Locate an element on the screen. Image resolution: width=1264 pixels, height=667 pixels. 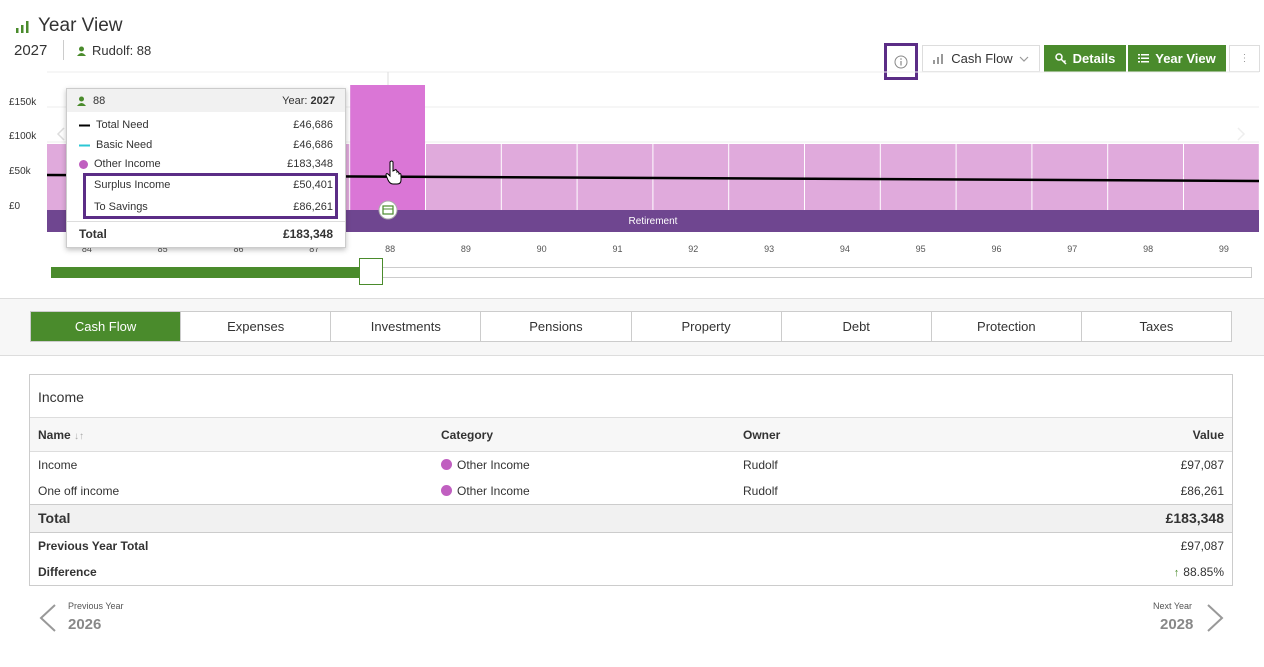
arrow-up-icon: ↑ is located at coordinates (1176, 573).